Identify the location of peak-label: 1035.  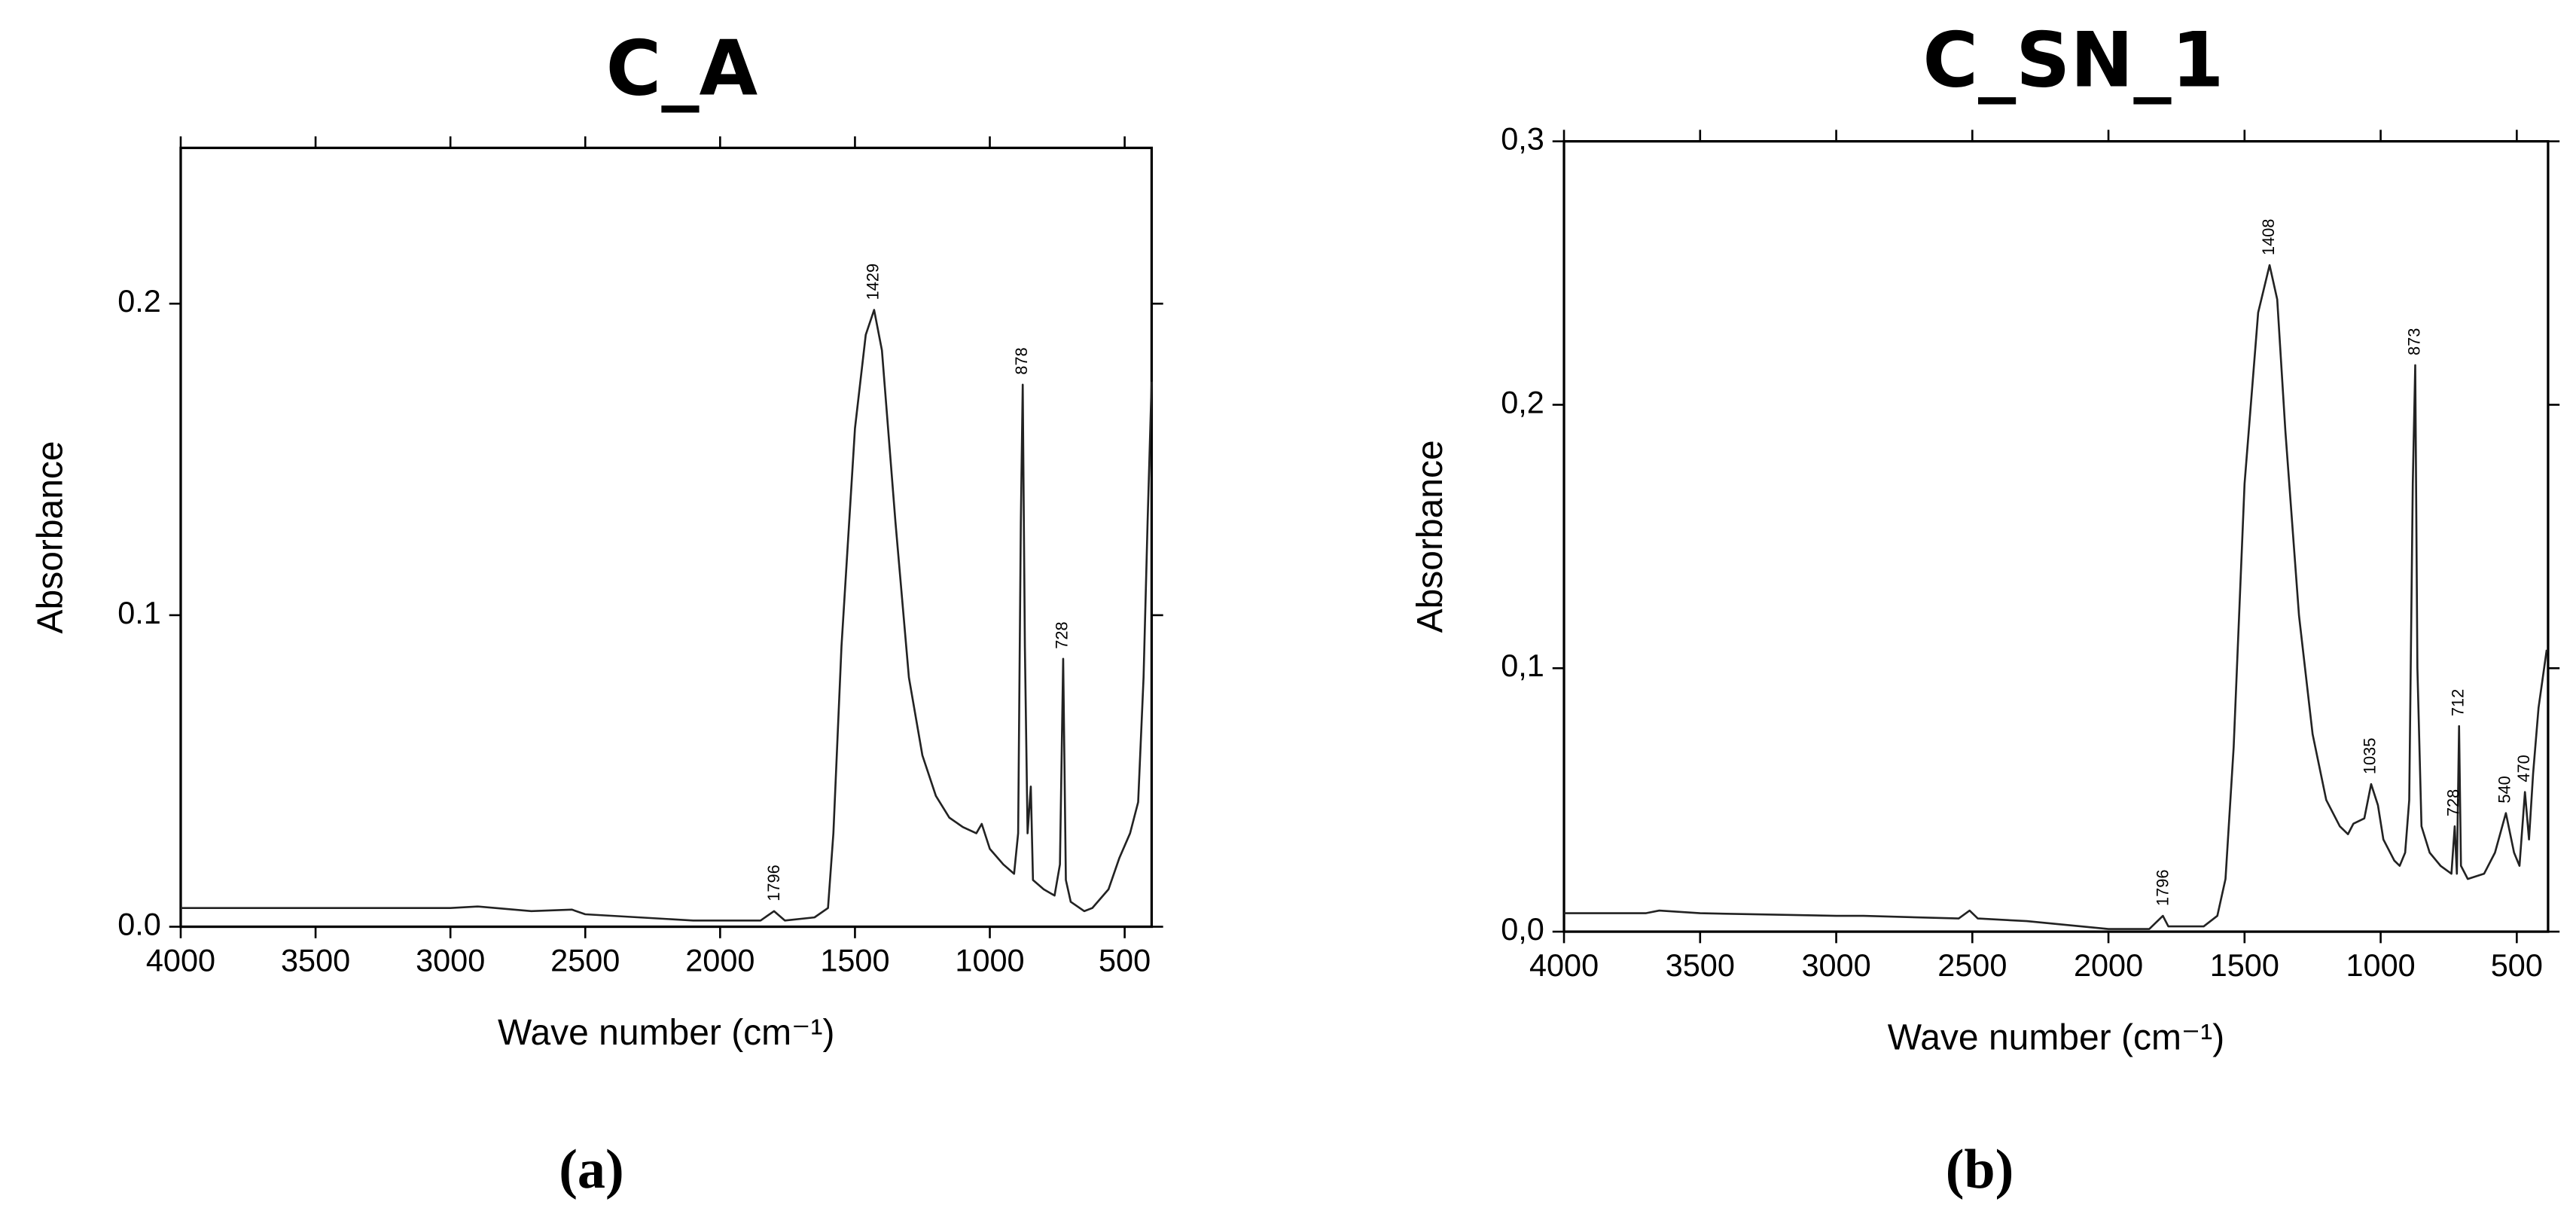
(2370, 756).